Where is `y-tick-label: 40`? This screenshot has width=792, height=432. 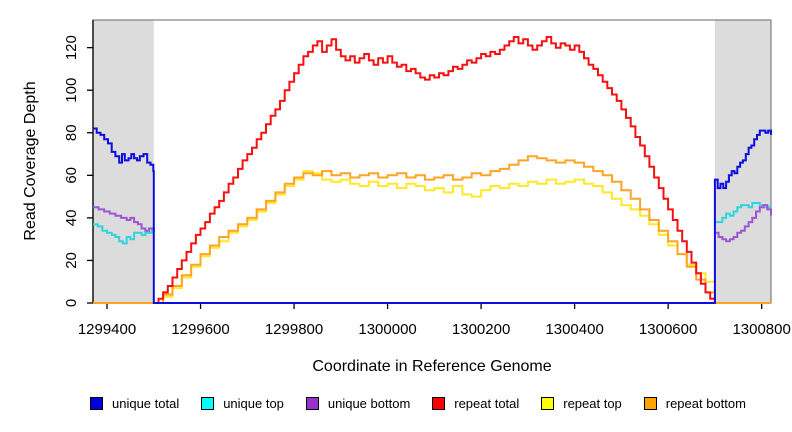 y-tick-label: 40 is located at coordinates (71, 218).